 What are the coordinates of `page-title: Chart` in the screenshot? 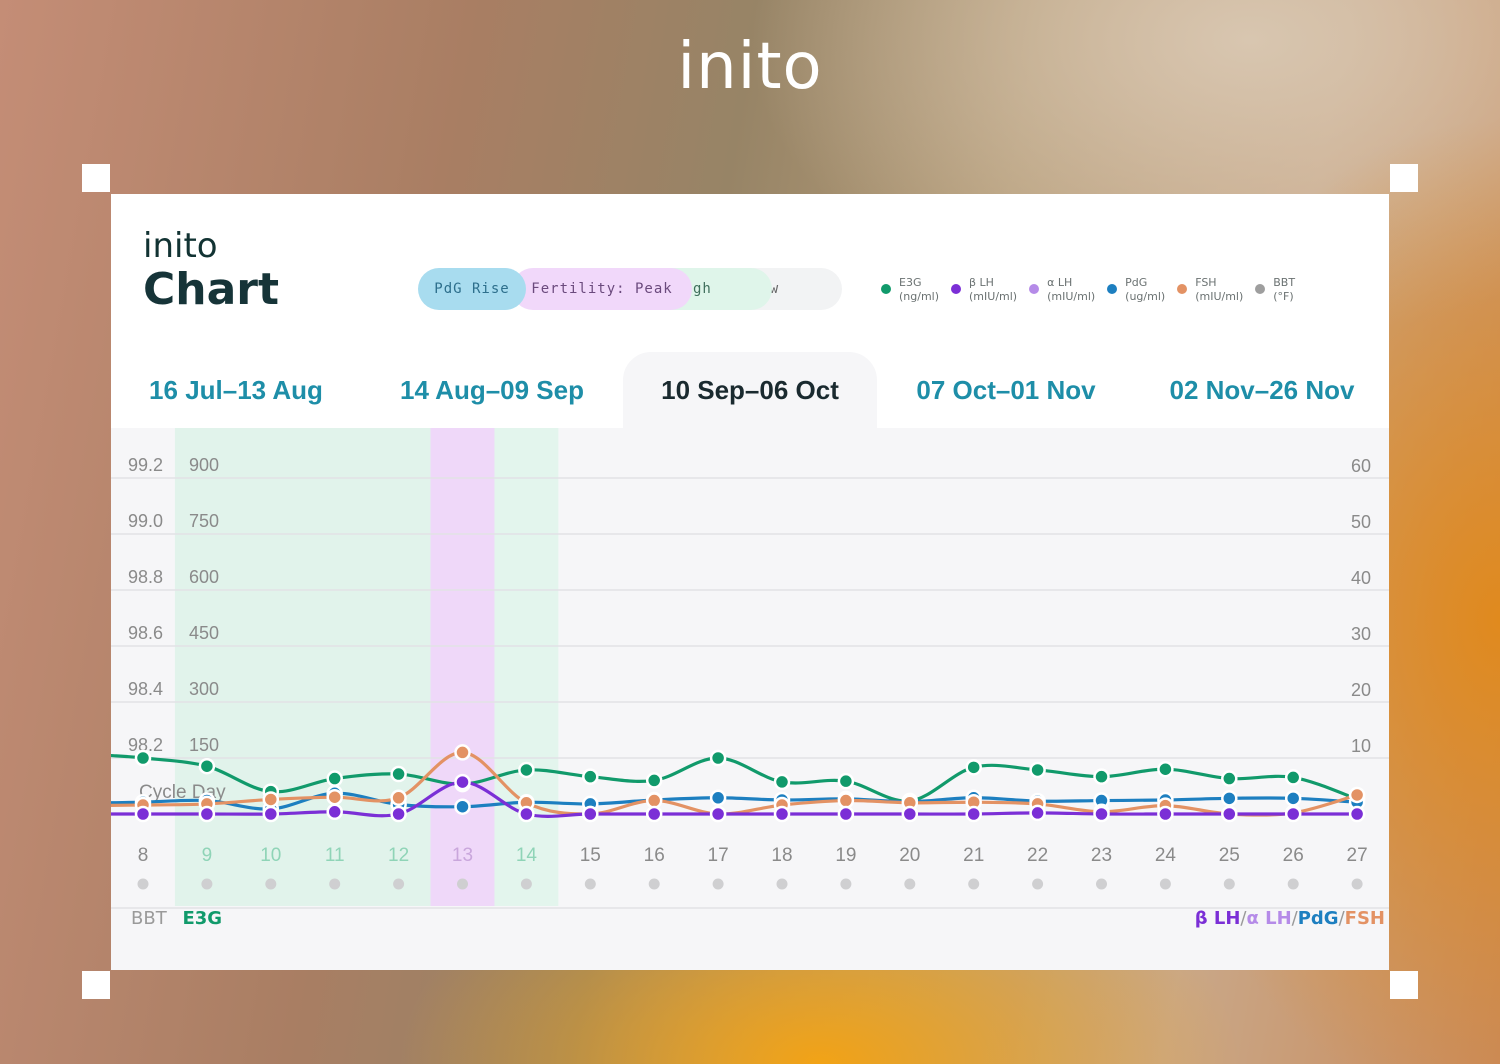 It's located at (211, 289).